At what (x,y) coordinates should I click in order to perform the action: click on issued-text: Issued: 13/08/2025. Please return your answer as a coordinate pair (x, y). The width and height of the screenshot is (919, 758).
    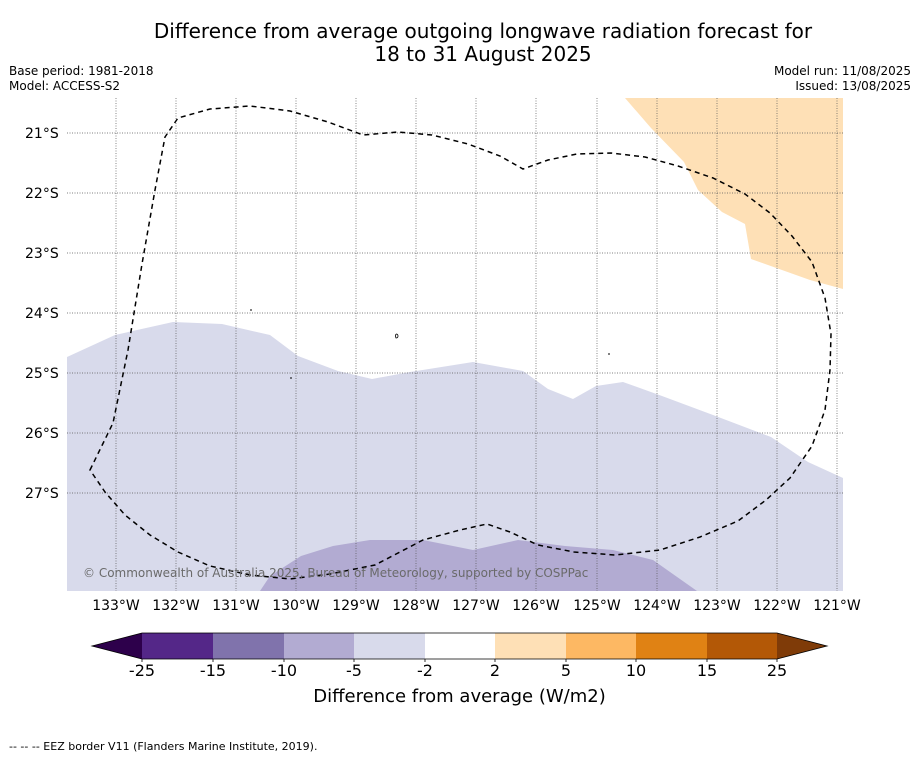
    Looking at the image, I should click on (853, 86).